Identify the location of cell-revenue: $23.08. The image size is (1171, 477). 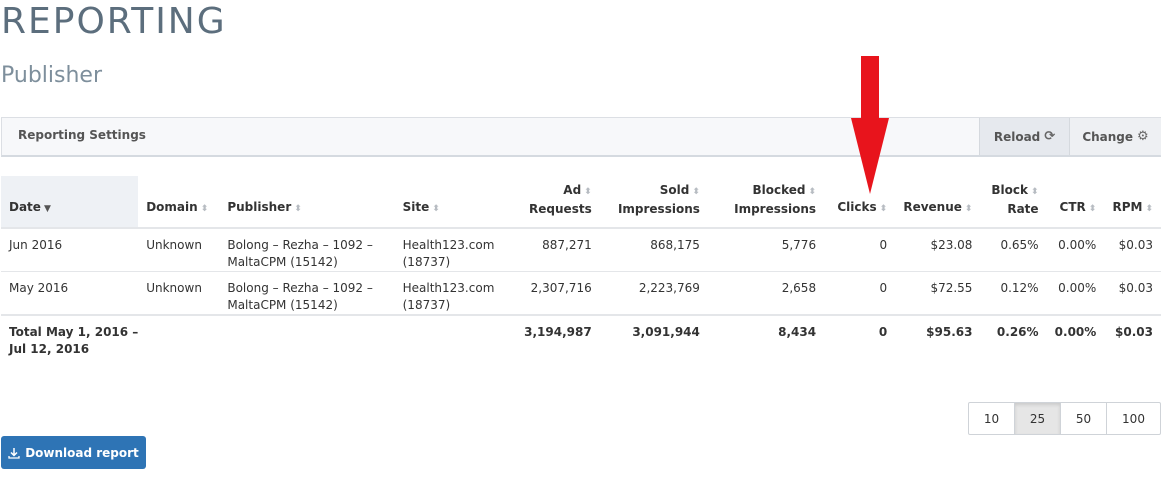
(938, 250).